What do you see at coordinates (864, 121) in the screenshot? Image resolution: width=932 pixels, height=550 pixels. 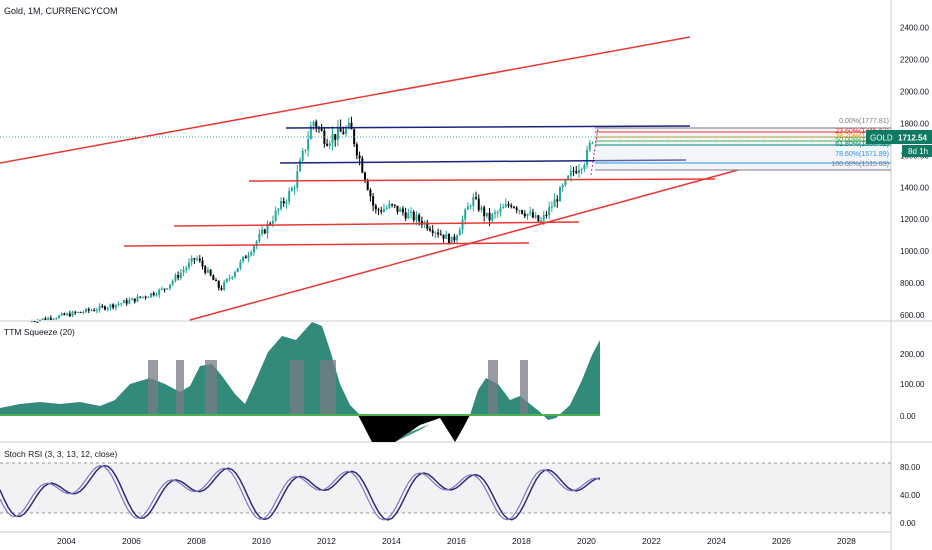 I see `fib-label: 0.00%(1777.81)` at bounding box center [864, 121].